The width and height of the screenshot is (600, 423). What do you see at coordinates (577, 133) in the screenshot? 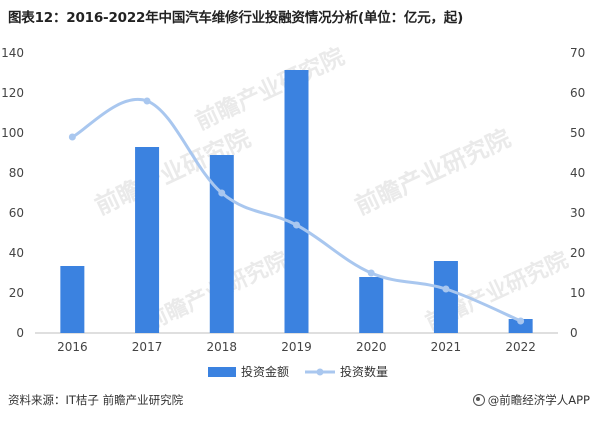
I see `y-right-tick-label: 50` at bounding box center [577, 133].